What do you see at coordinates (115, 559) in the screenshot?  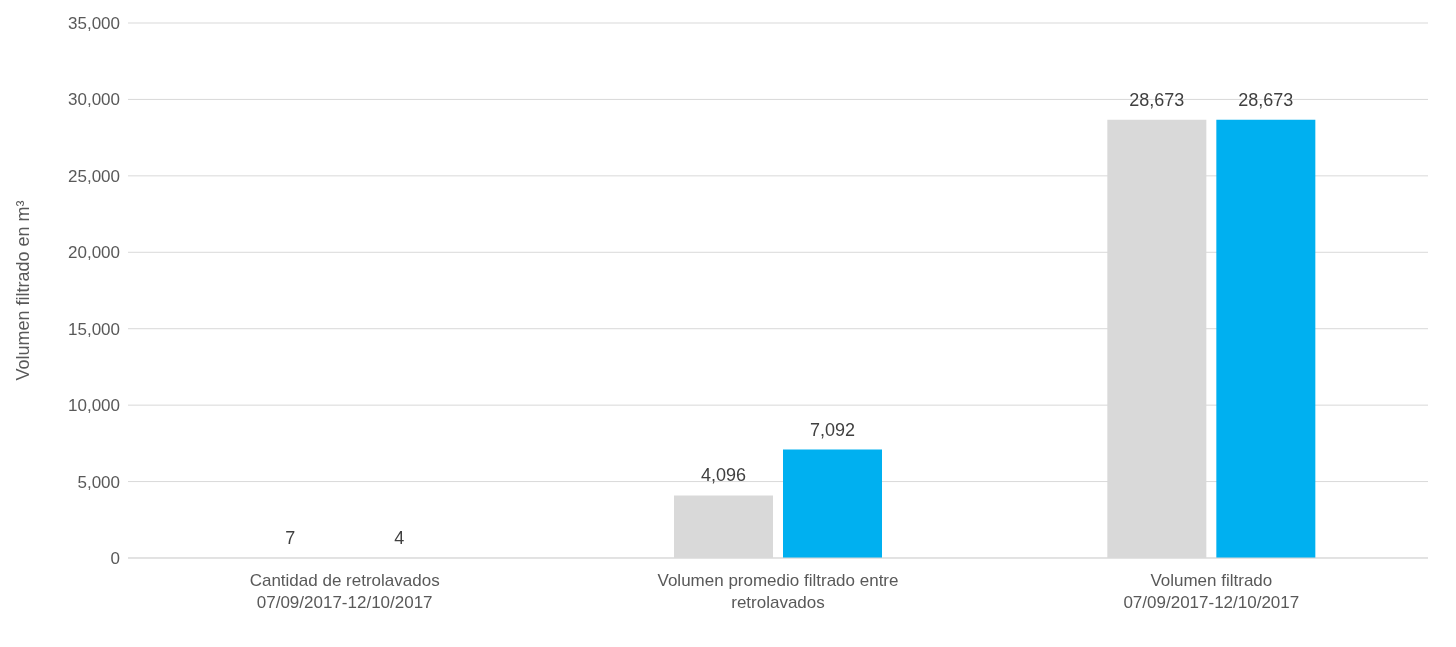 I see `y-tick-label: 0` at bounding box center [115, 559].